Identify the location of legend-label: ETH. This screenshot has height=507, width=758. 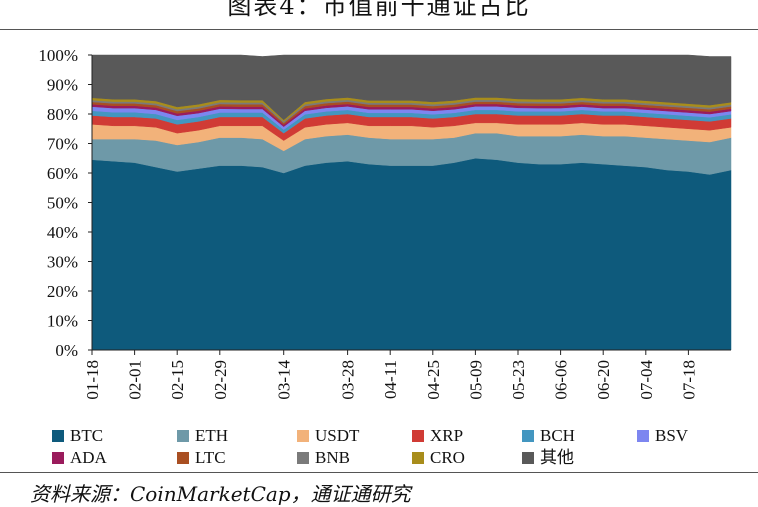
(212, 435).